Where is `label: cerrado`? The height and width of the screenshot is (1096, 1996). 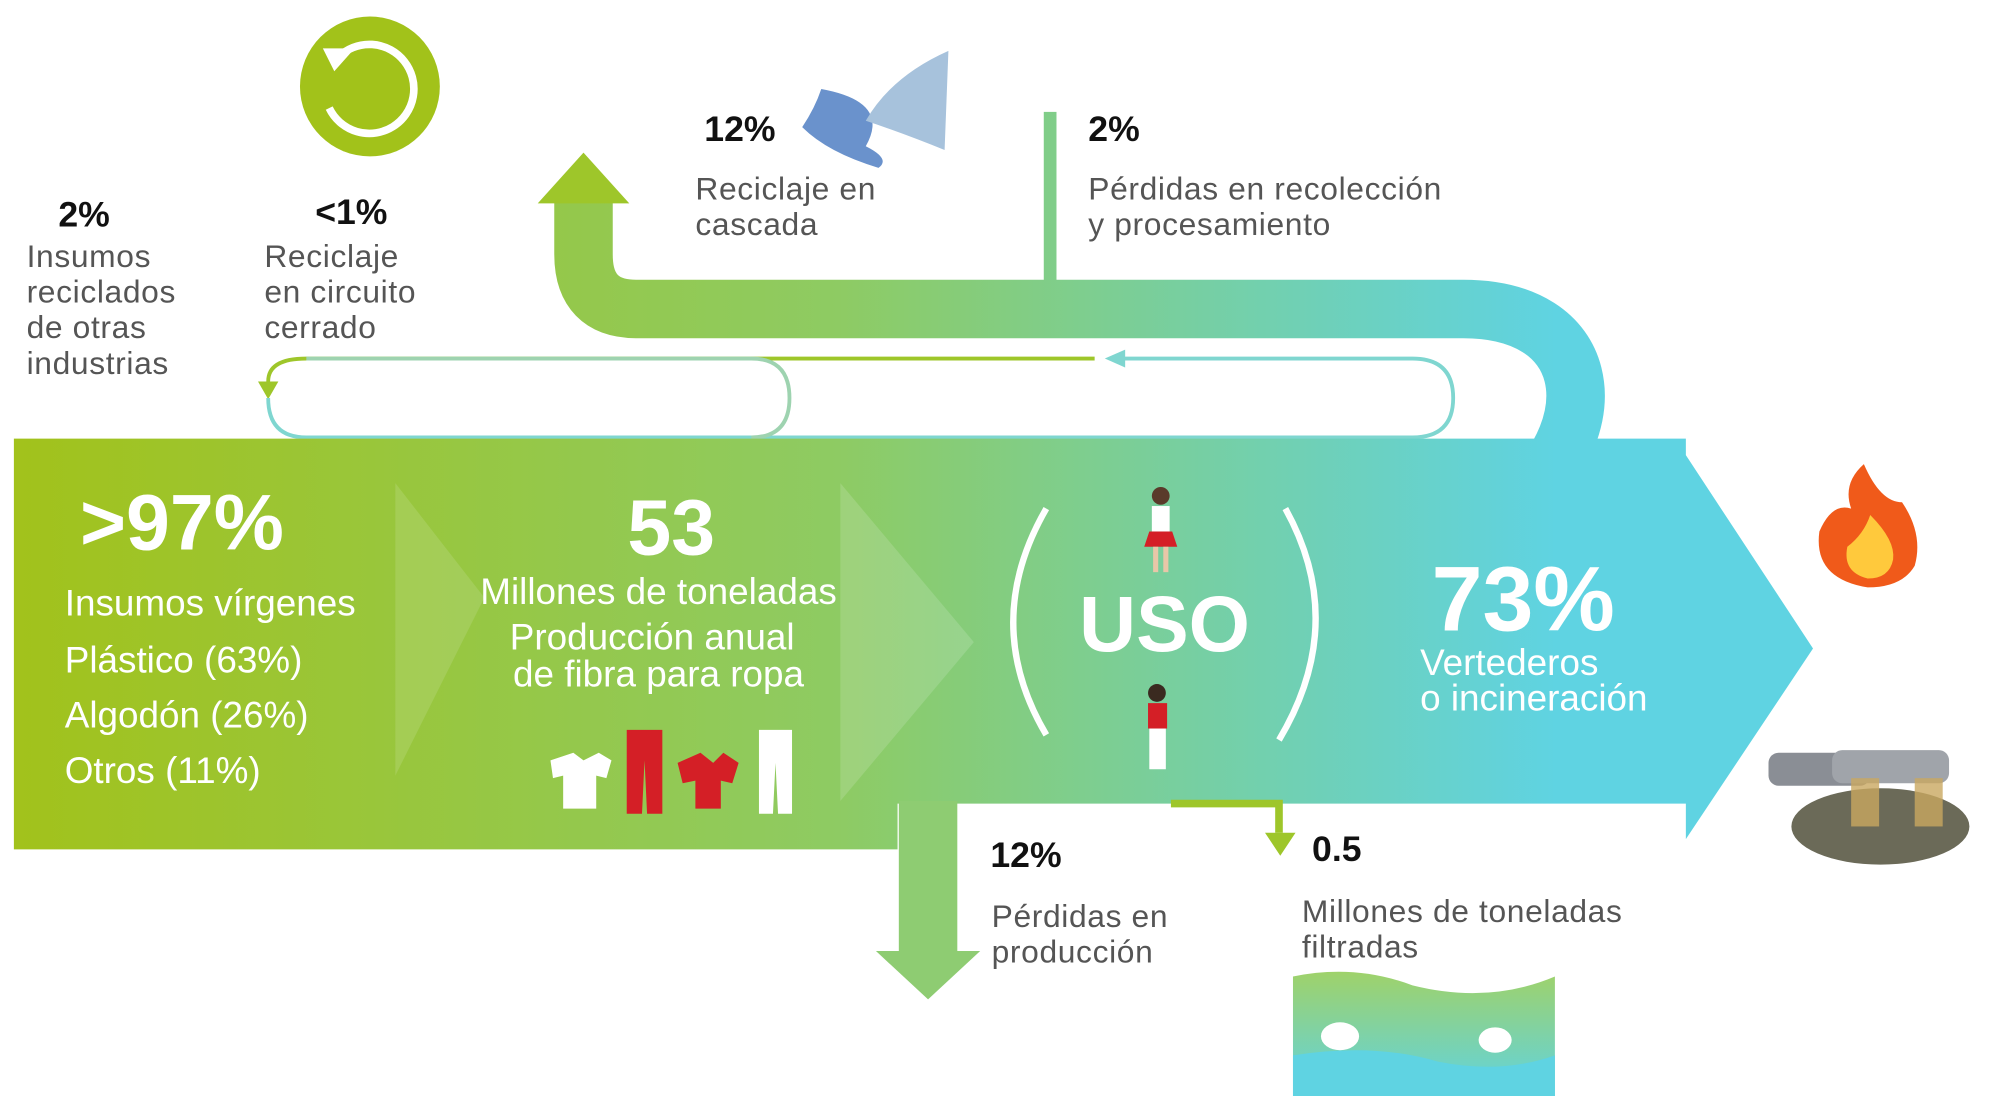 label: cerrado is located at coordinates (320, 327).